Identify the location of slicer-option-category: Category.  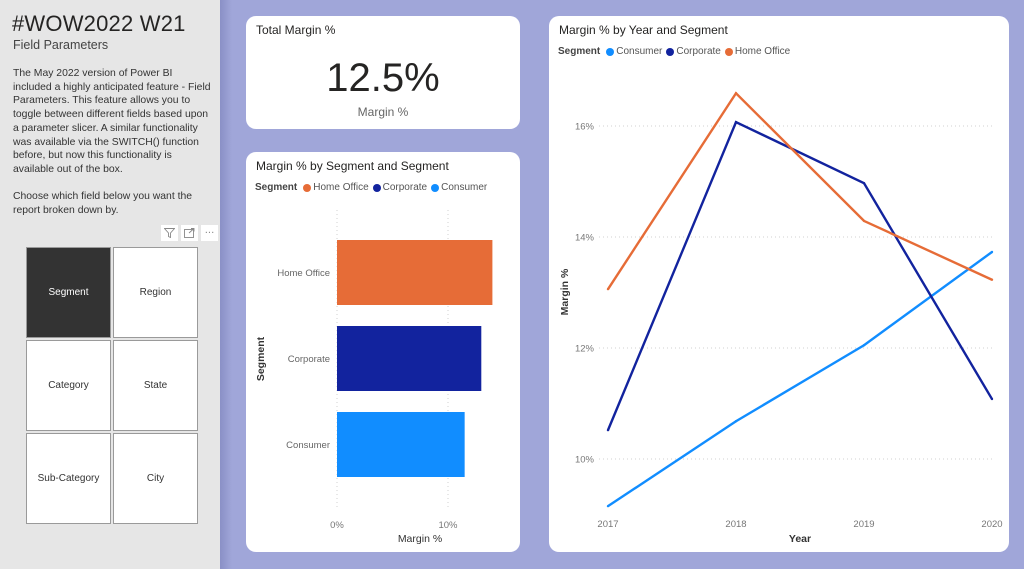
(68, 385).